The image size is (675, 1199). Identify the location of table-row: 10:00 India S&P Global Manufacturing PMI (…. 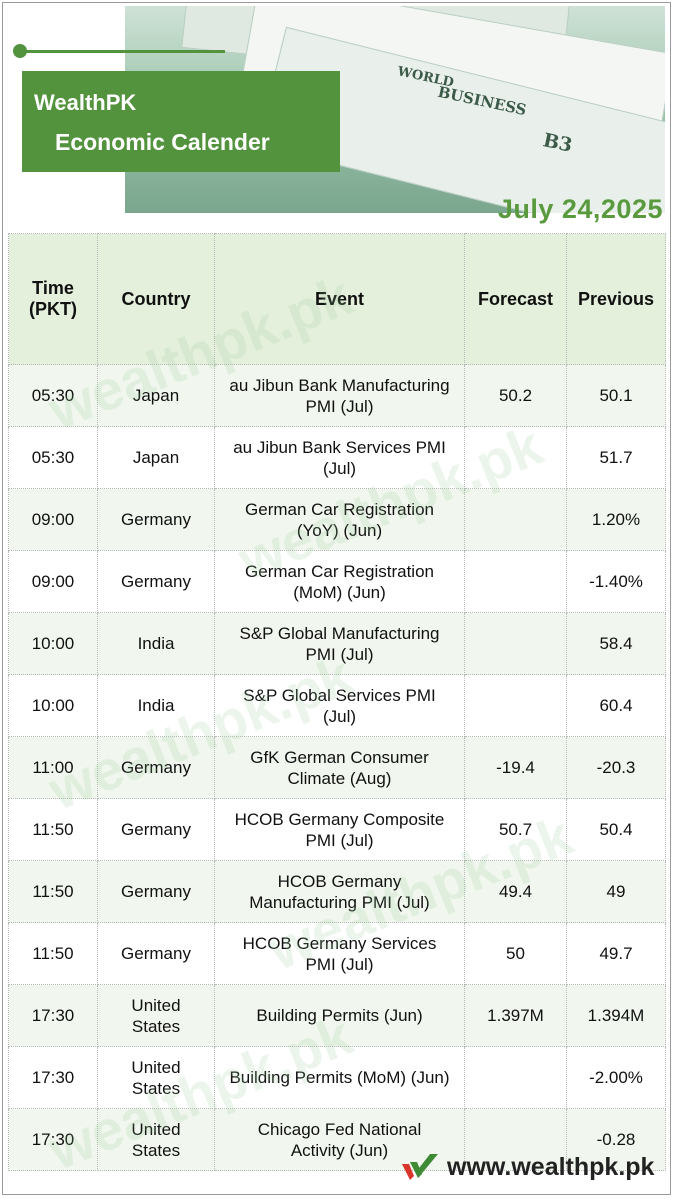
(337, 643).